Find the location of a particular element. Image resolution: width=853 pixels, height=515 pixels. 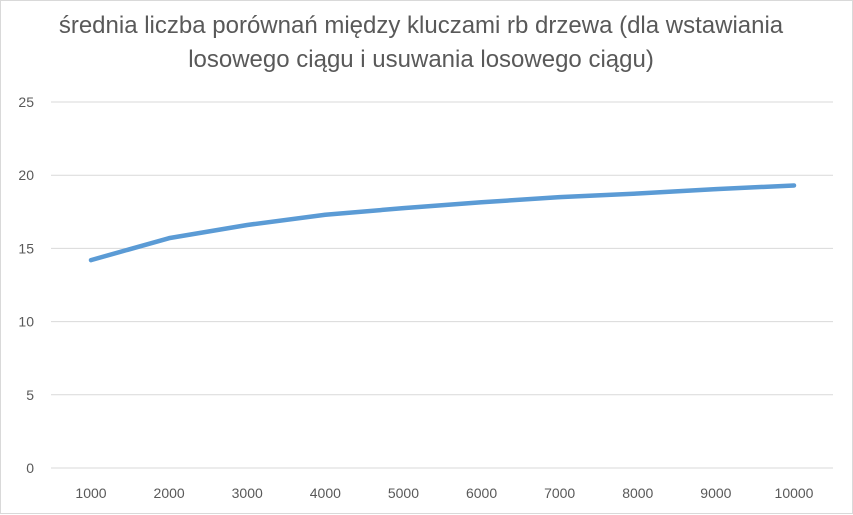

x-tick-label: 2000 is located at coordinates (169, 493).